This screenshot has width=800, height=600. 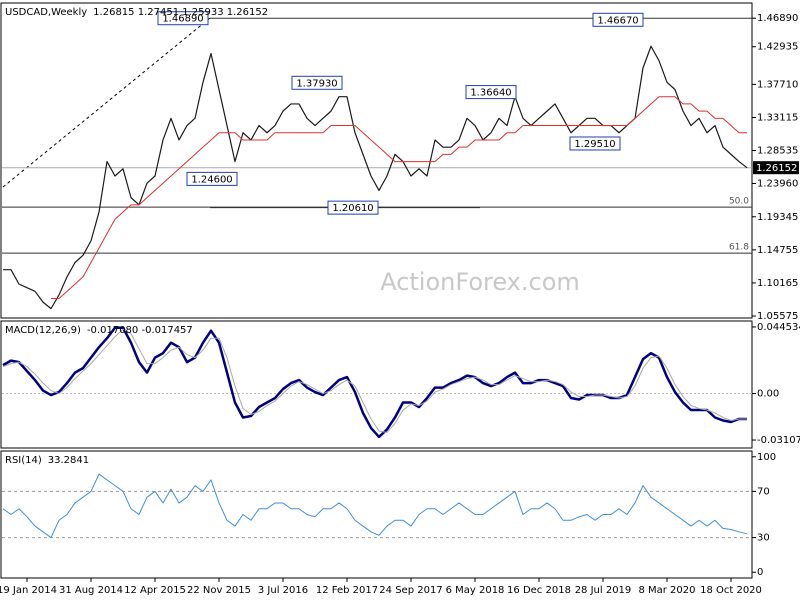 What do you see at coordinates (778, 440) in the screenshot?
I see `y-tick-label: -0.031072` at bounding box center [778, 440].